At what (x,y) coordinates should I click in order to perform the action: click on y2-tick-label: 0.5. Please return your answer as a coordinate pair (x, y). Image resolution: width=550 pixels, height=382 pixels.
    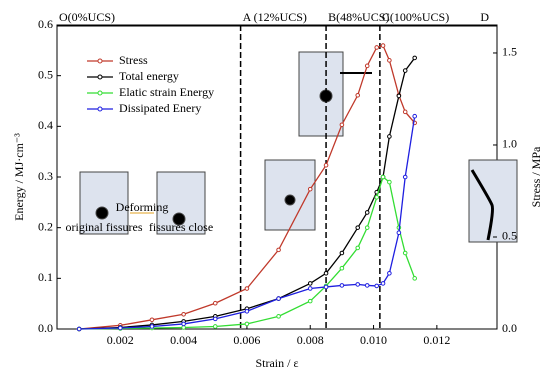
    Looking at the image, I should click on (509, 236).